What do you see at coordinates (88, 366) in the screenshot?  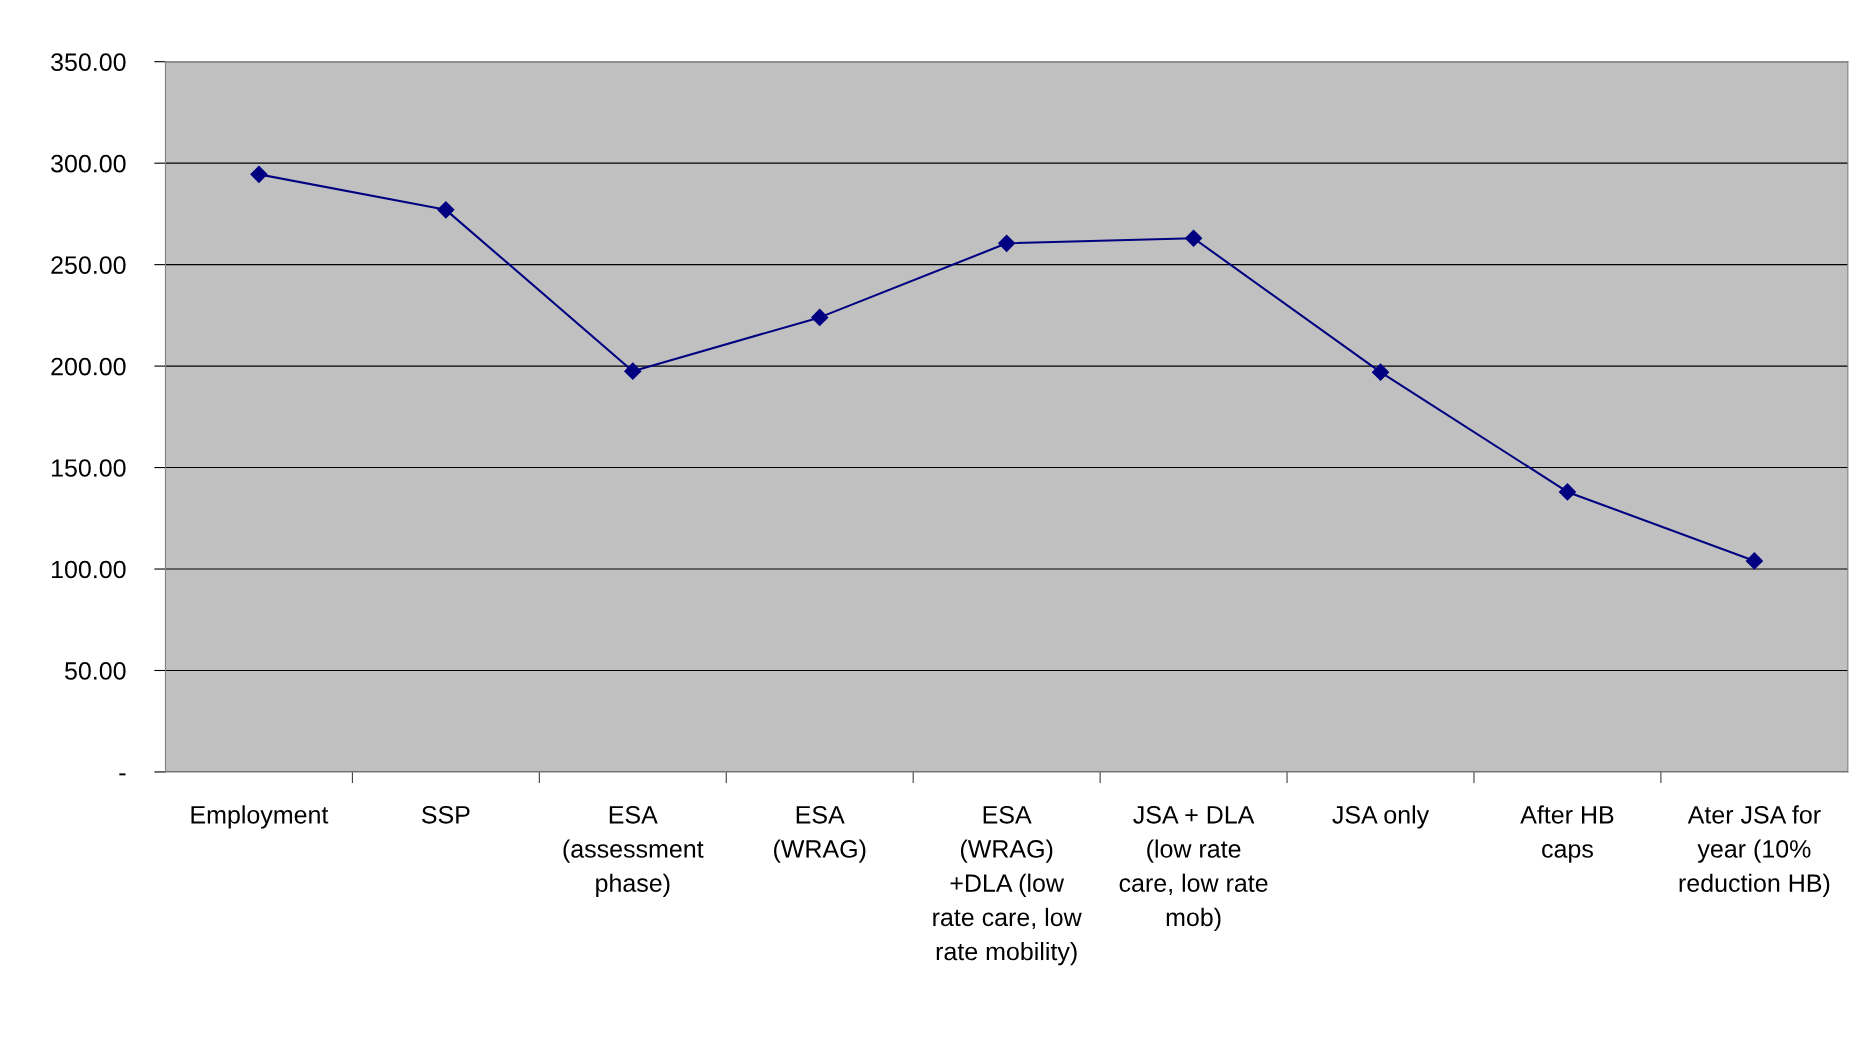 I see `y-tick-label: 200.00` at bounding box center [88, 366].